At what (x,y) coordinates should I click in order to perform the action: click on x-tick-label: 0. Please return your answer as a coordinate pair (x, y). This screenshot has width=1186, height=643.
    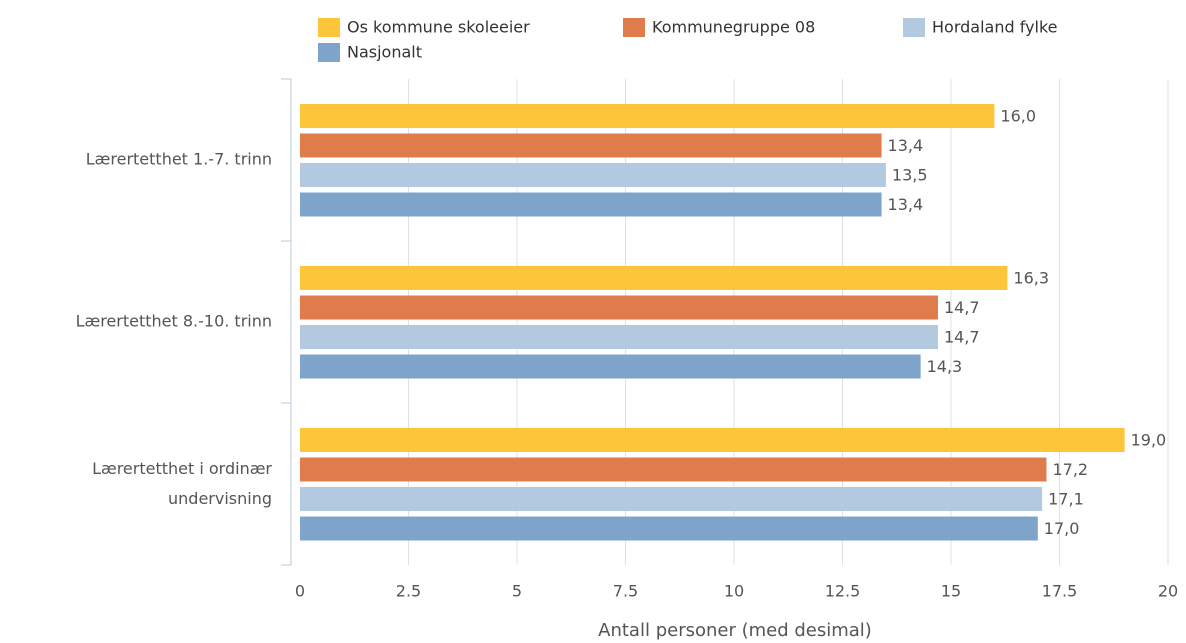
    Looking at the image, I should click on (300, 591).